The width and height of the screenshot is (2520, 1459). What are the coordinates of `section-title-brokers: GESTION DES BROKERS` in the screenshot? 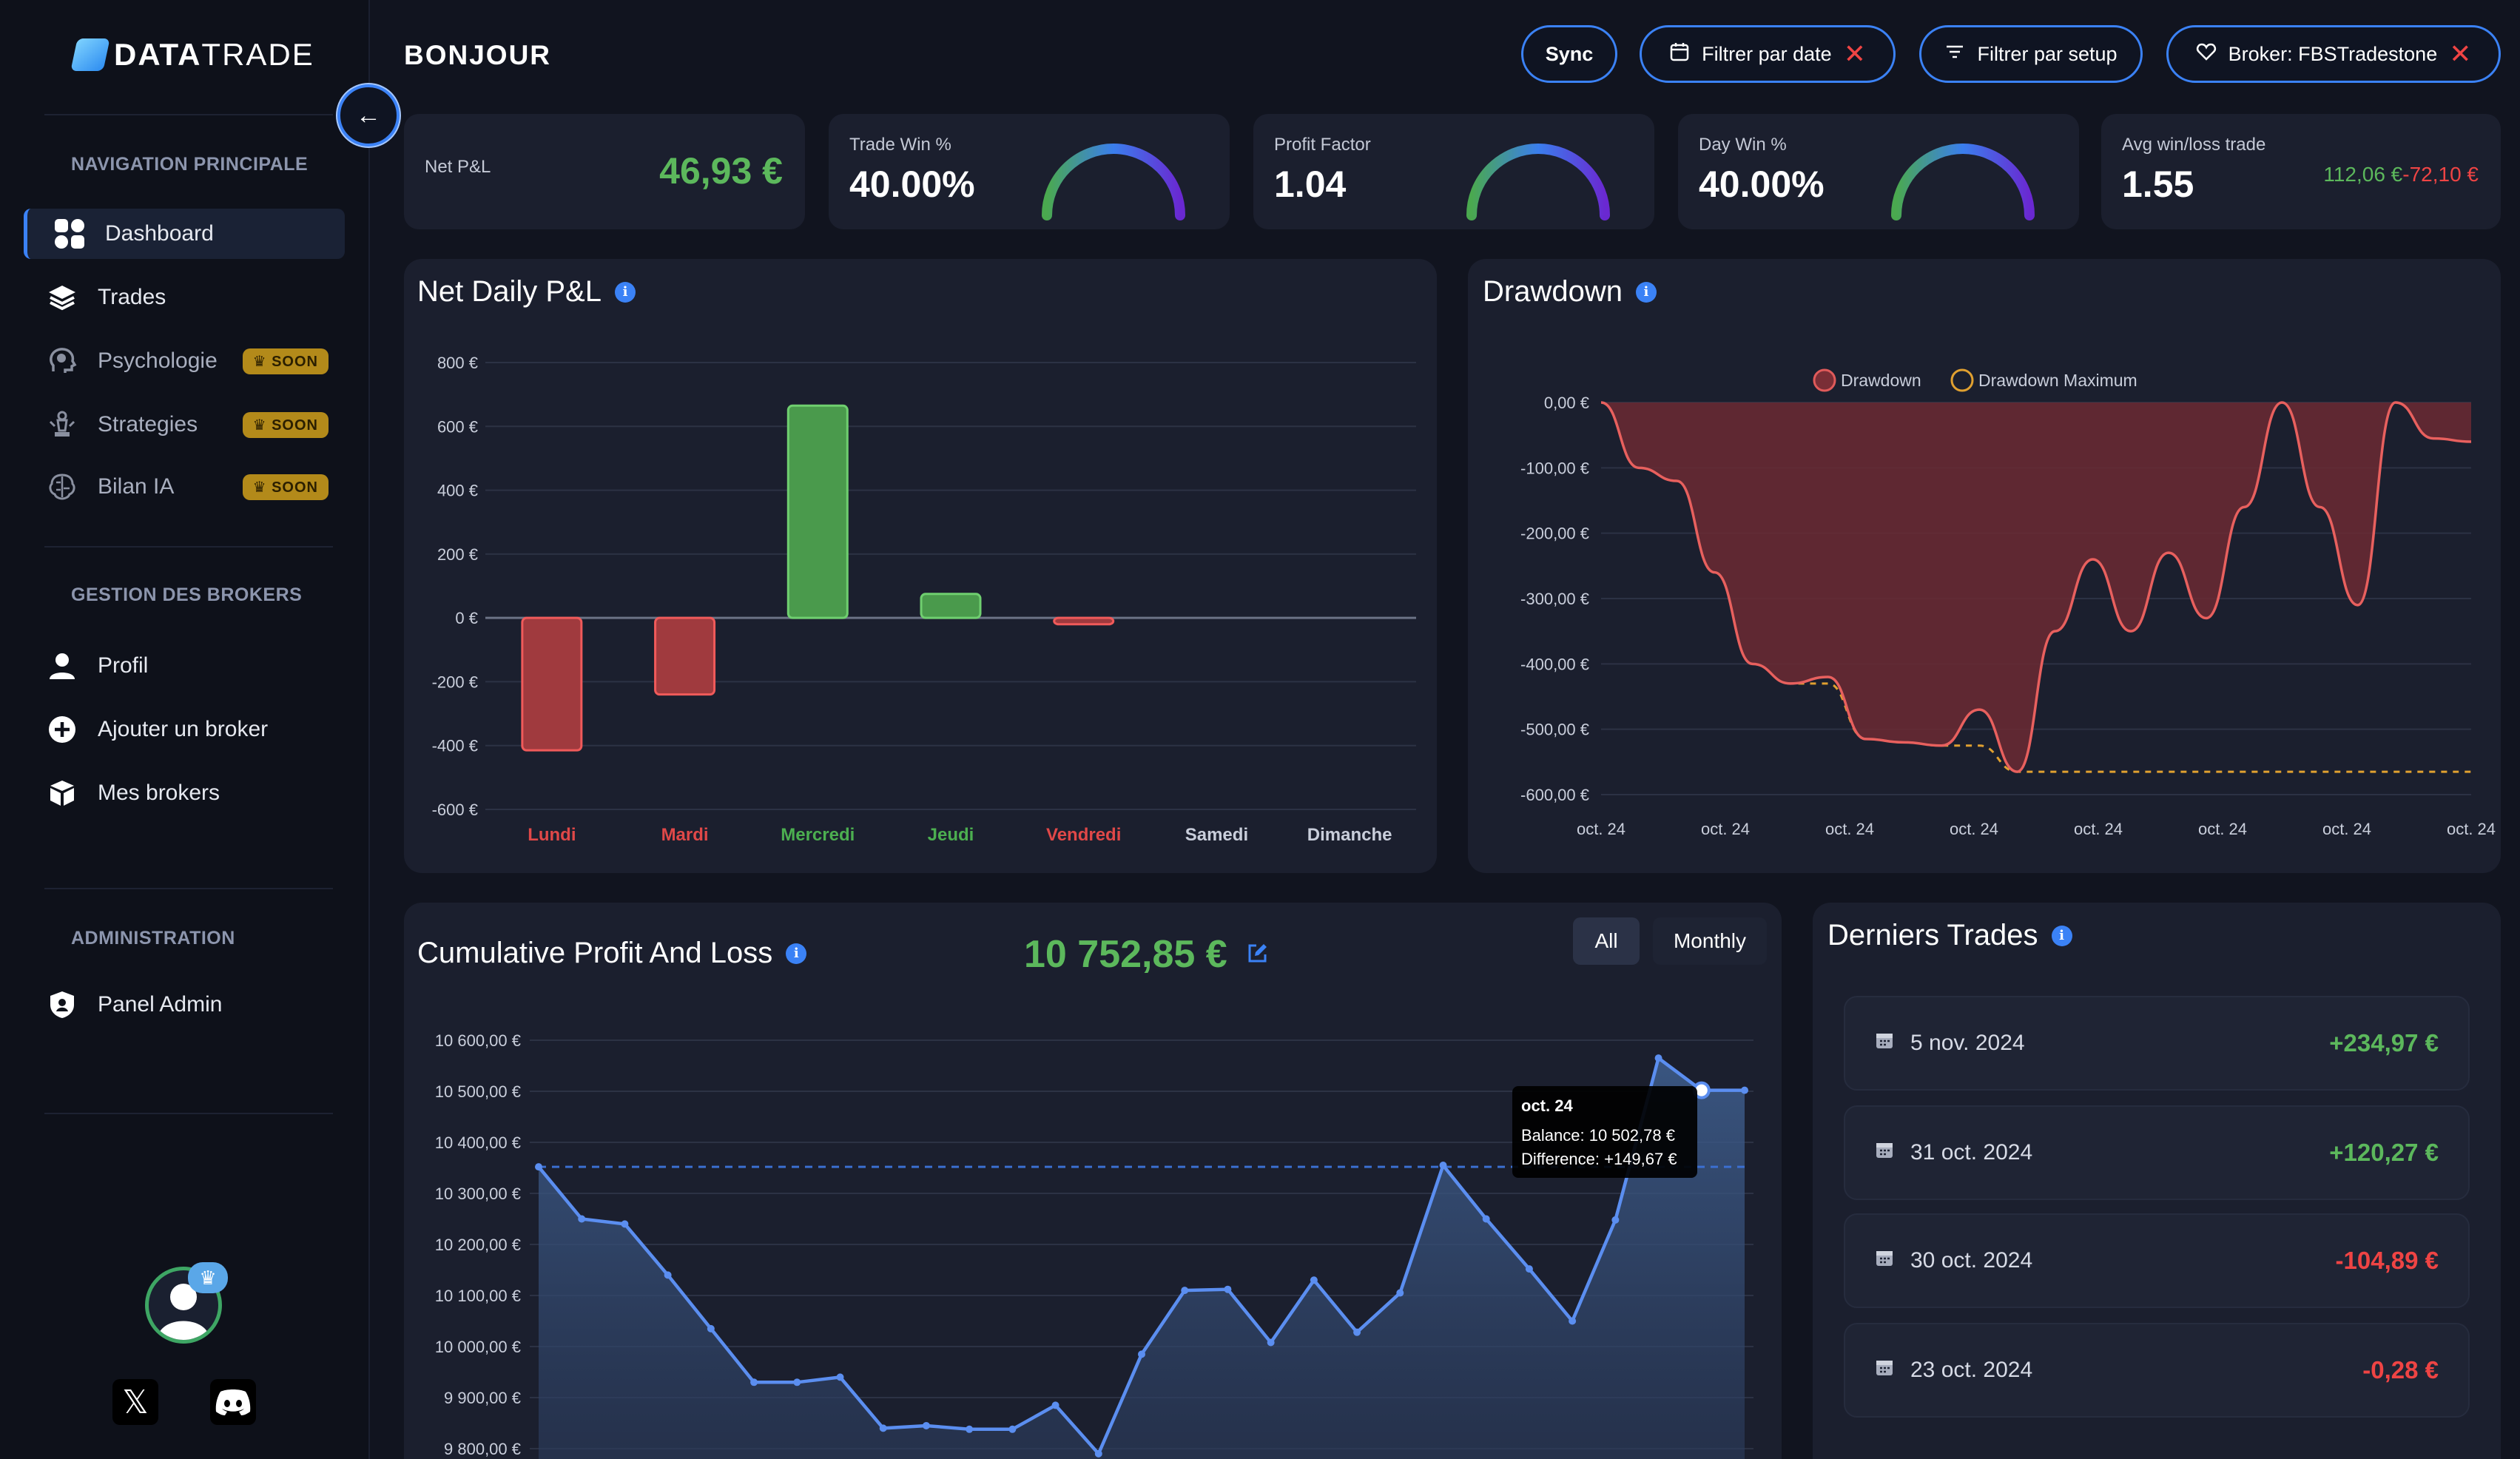 It's located at (187, 594).